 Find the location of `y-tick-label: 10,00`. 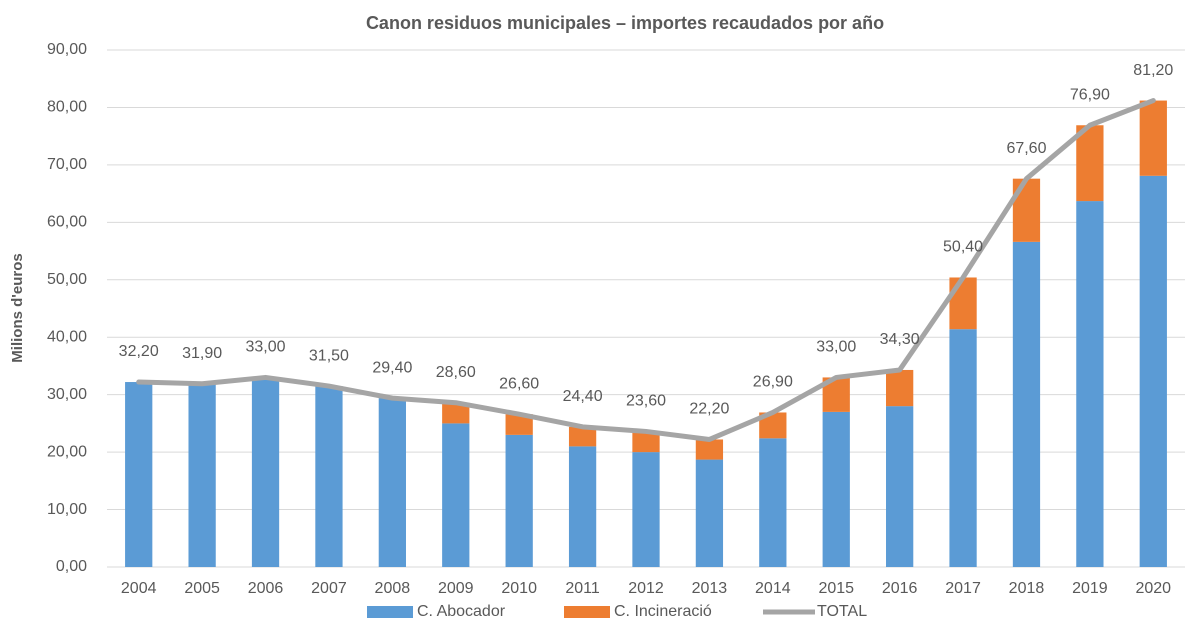

y-tick-label: 10,00 is located at coordinates (67, 509).